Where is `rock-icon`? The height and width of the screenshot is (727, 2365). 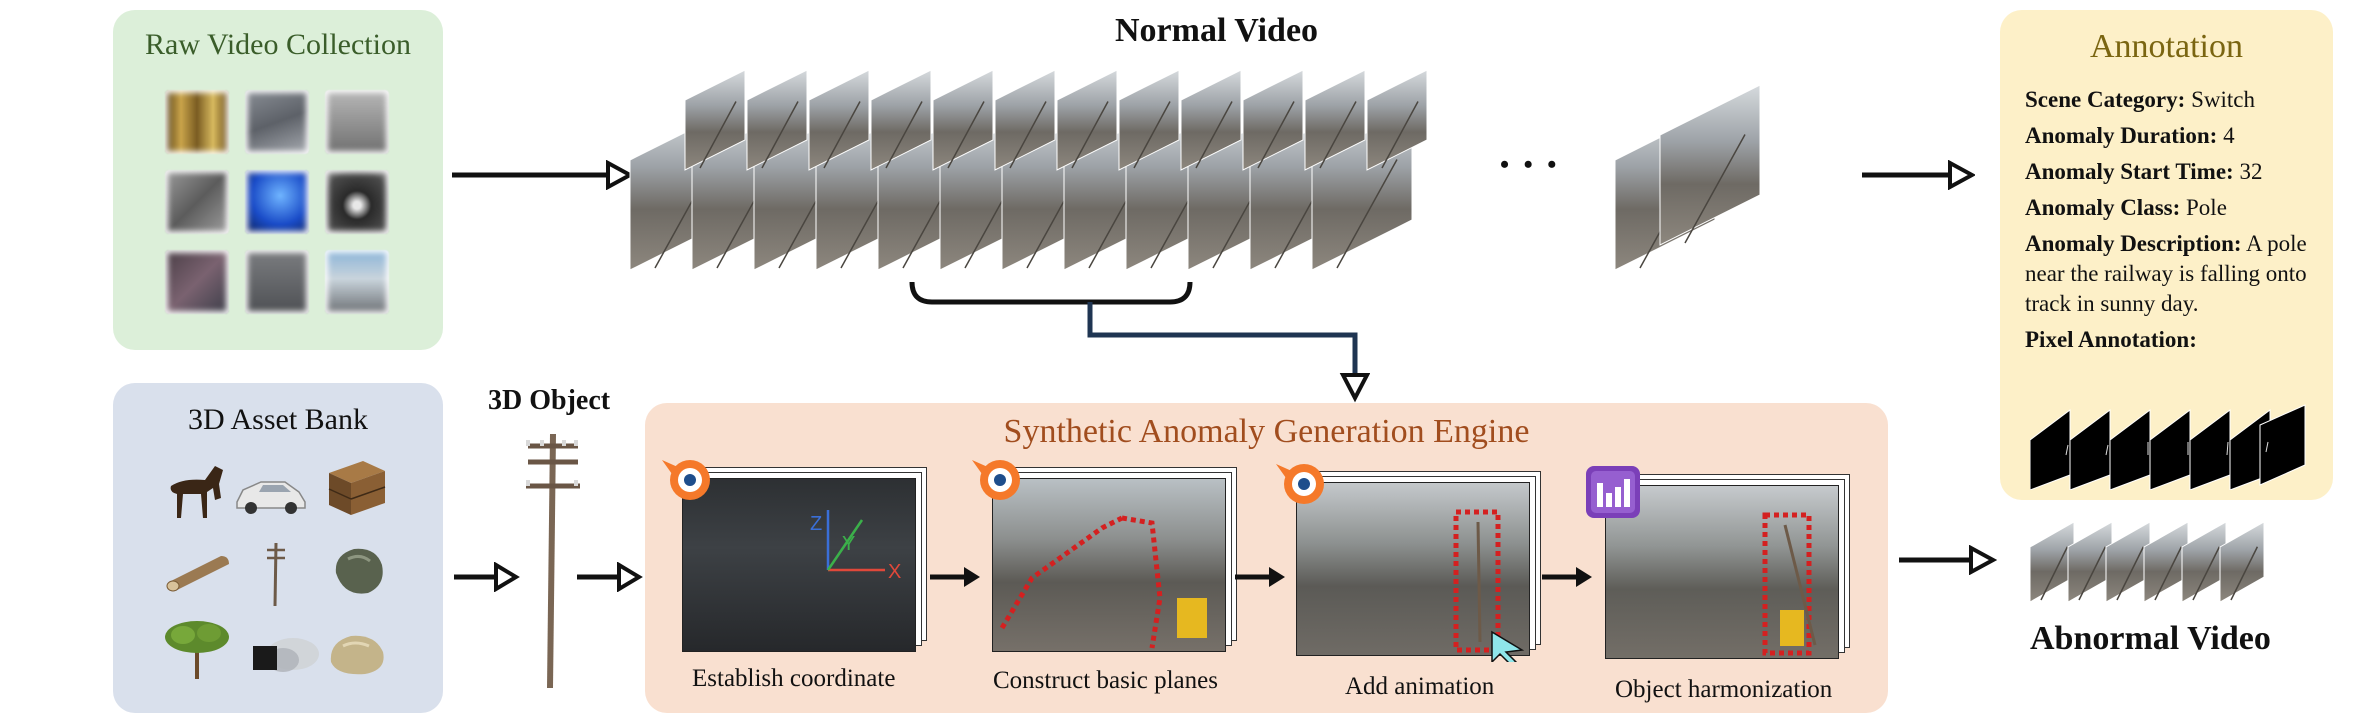 rock-icon is located at coordinates (359, 571).